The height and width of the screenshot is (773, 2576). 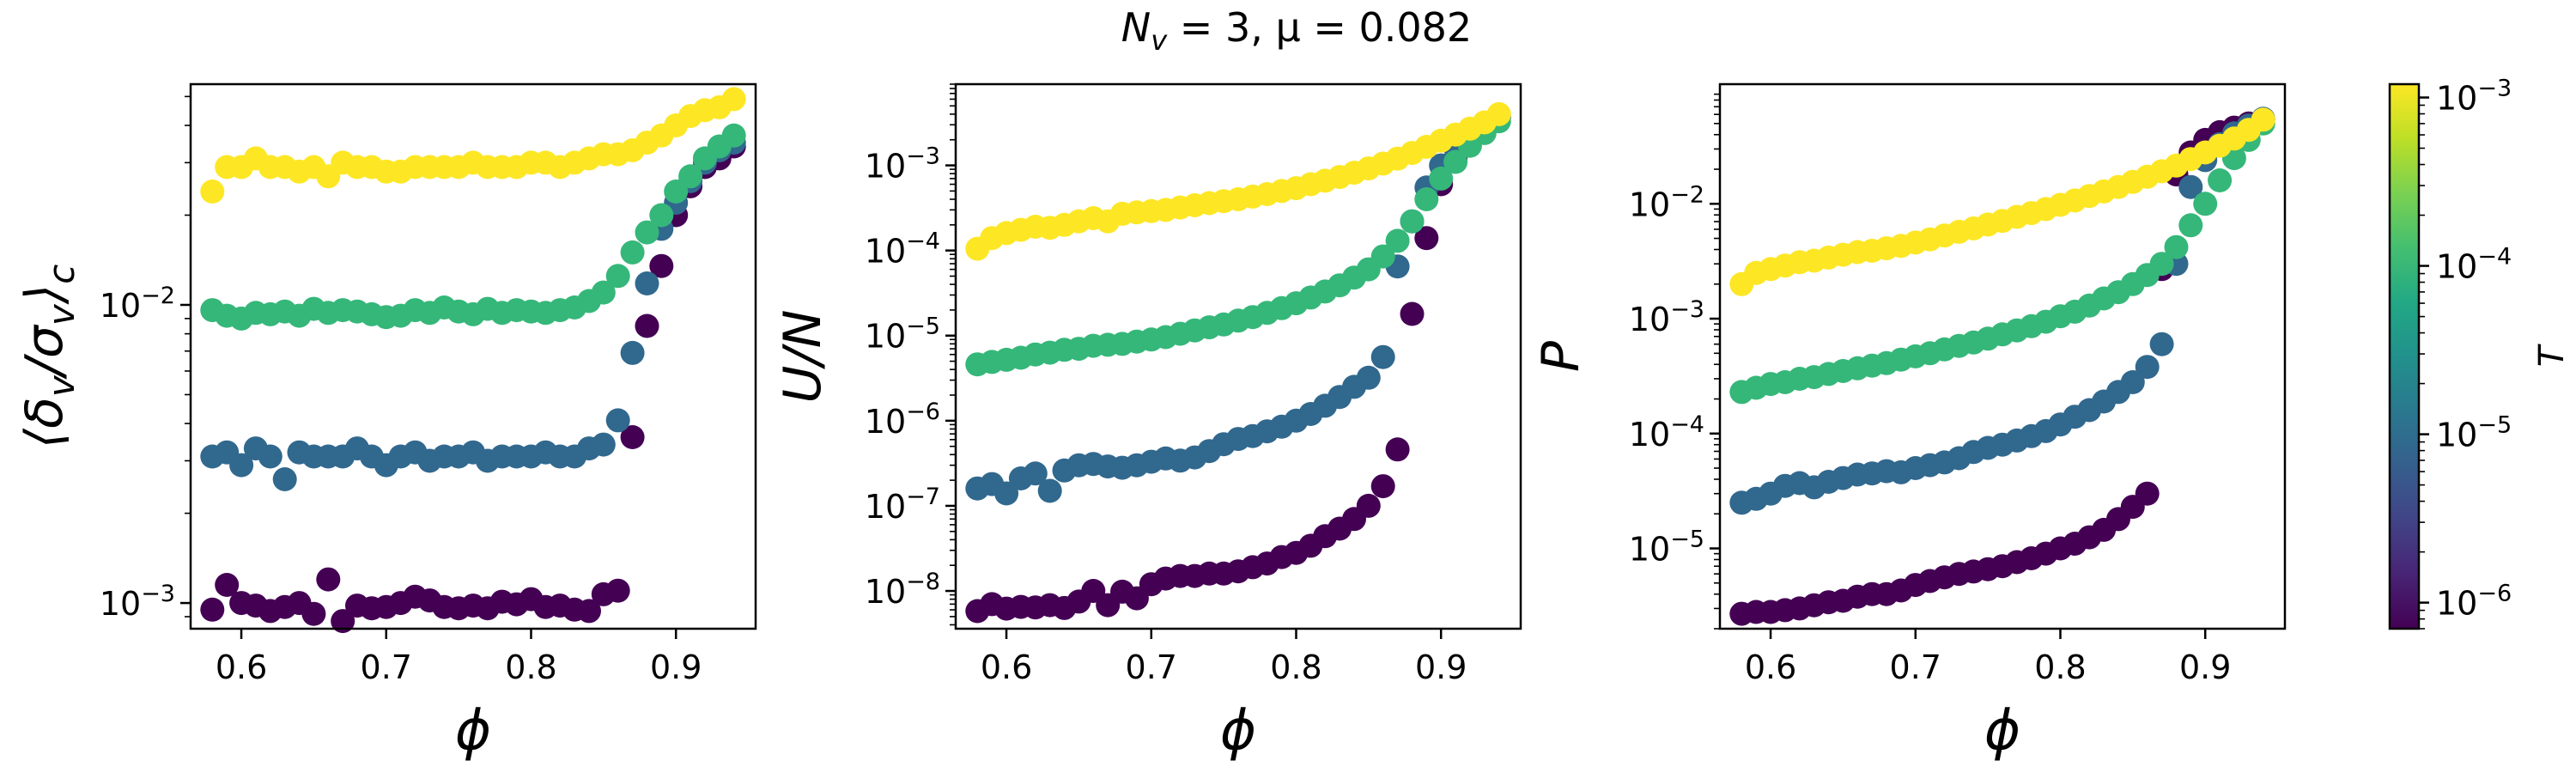 What do you see at coordinates (903, 590) in the screenshot?
I see `y-tick-label: 10⁻⁸` at bounding box center [903, 590].